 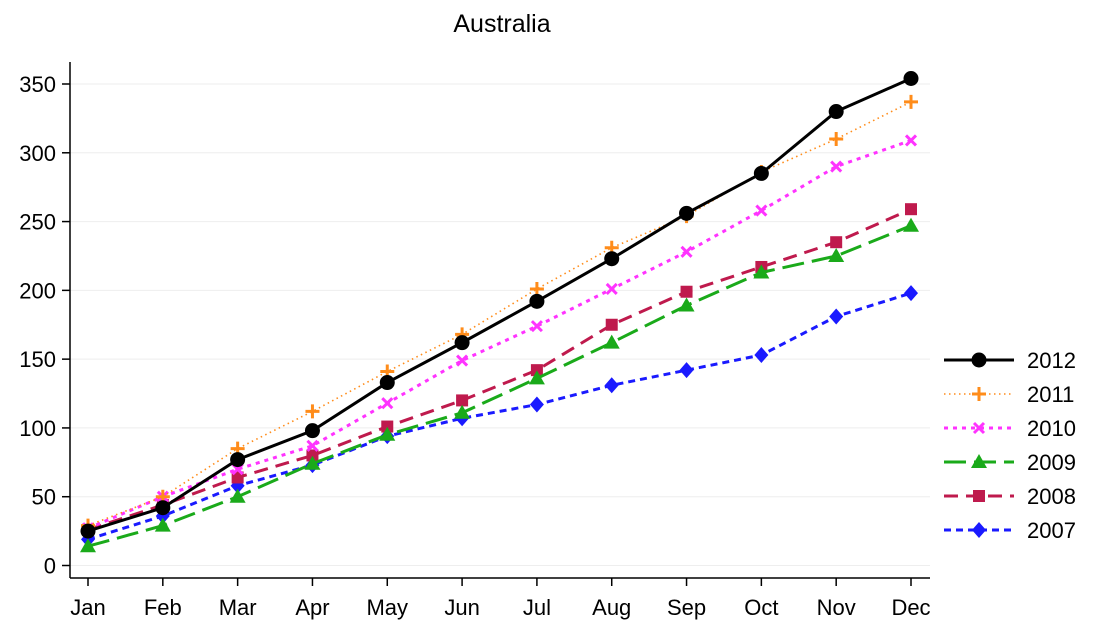 I want to click on x-tick-label: Feb, so click(x=163, y=607).